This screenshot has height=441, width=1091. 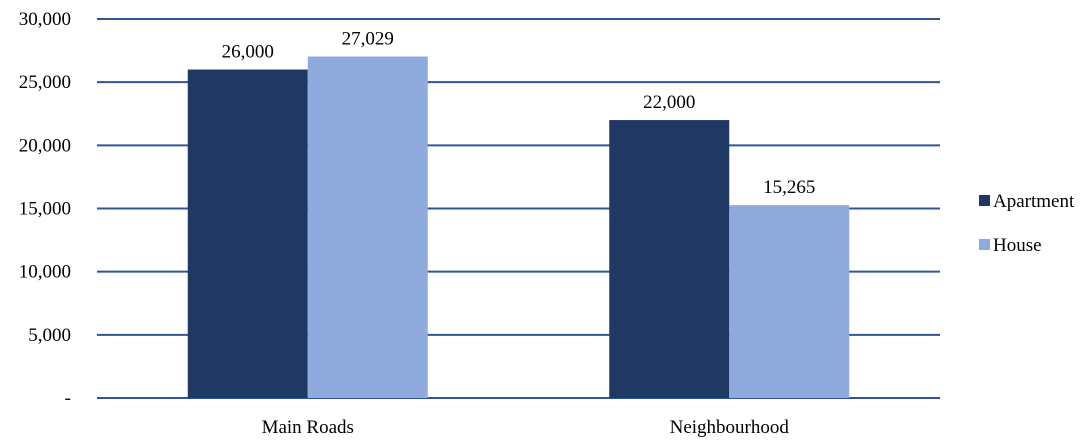 What do you see at coordinates (526, 427) in the screenshot?
I see `x-axis-tick-labels: Main Roads Neighbourhood` at bounding box center [526, 427].